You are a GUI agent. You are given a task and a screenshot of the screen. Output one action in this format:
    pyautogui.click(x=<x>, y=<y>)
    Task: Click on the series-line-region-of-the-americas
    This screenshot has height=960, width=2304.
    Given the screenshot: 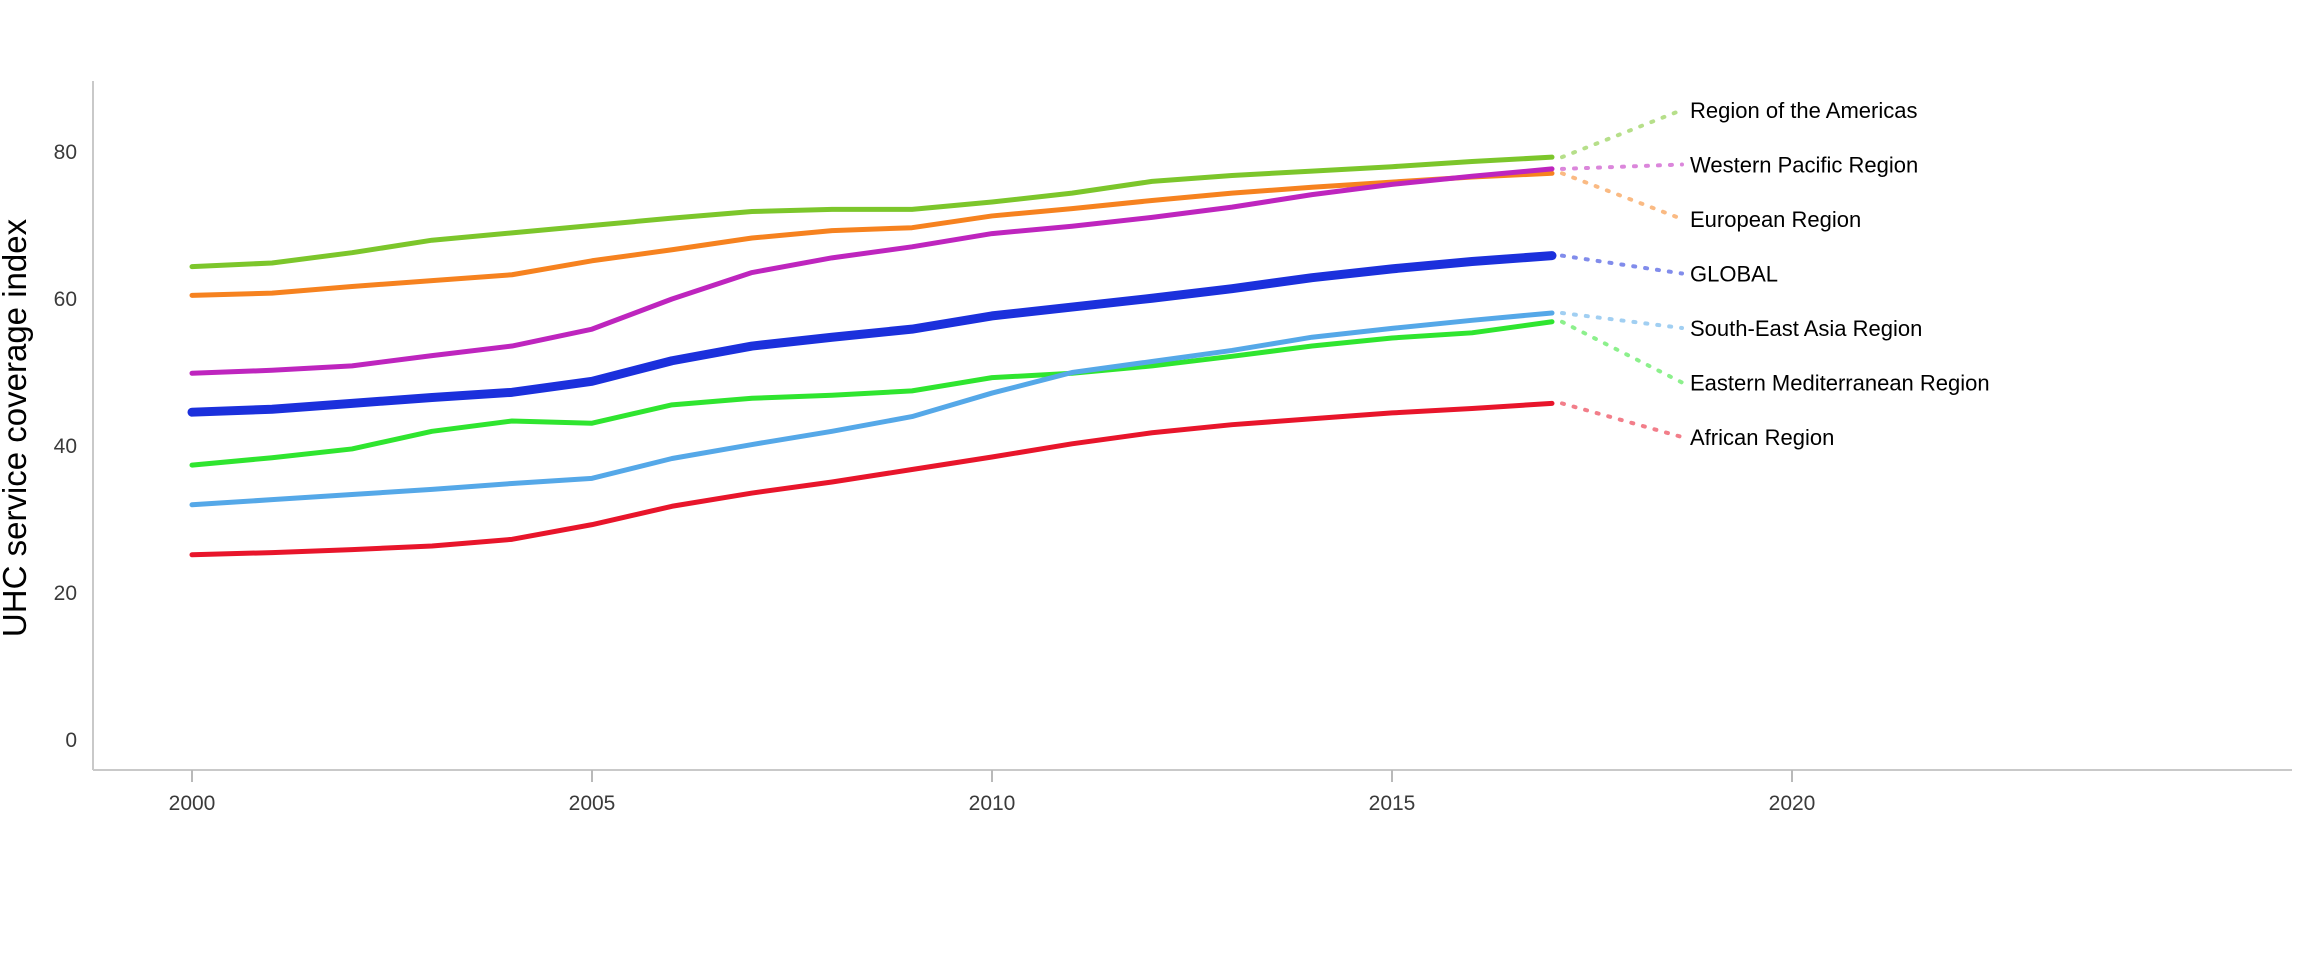 What is the action you would take?
    pyautogui.click(x=872, y=212)
    